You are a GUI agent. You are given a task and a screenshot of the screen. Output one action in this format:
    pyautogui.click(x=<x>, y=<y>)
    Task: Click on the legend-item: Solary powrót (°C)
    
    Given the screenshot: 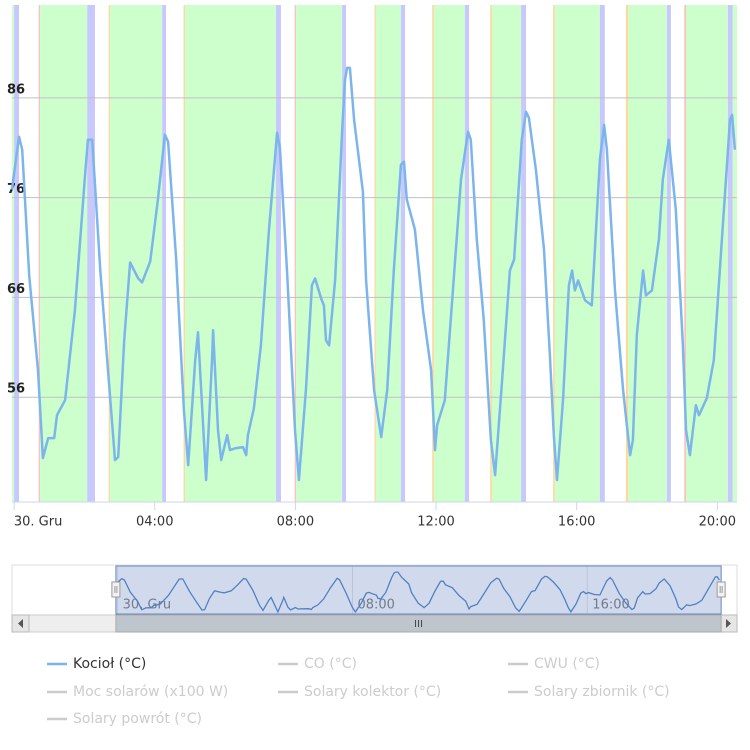 What is the action you would take?
    pyautogui.click(x=137, y=719)
    